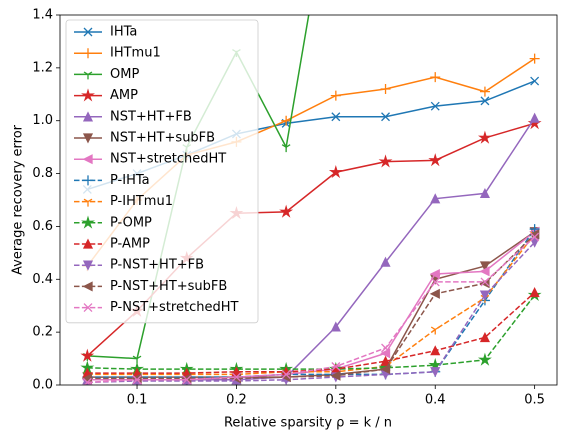  I want to click on y-tick-label: 1.2, so click(42, 67).